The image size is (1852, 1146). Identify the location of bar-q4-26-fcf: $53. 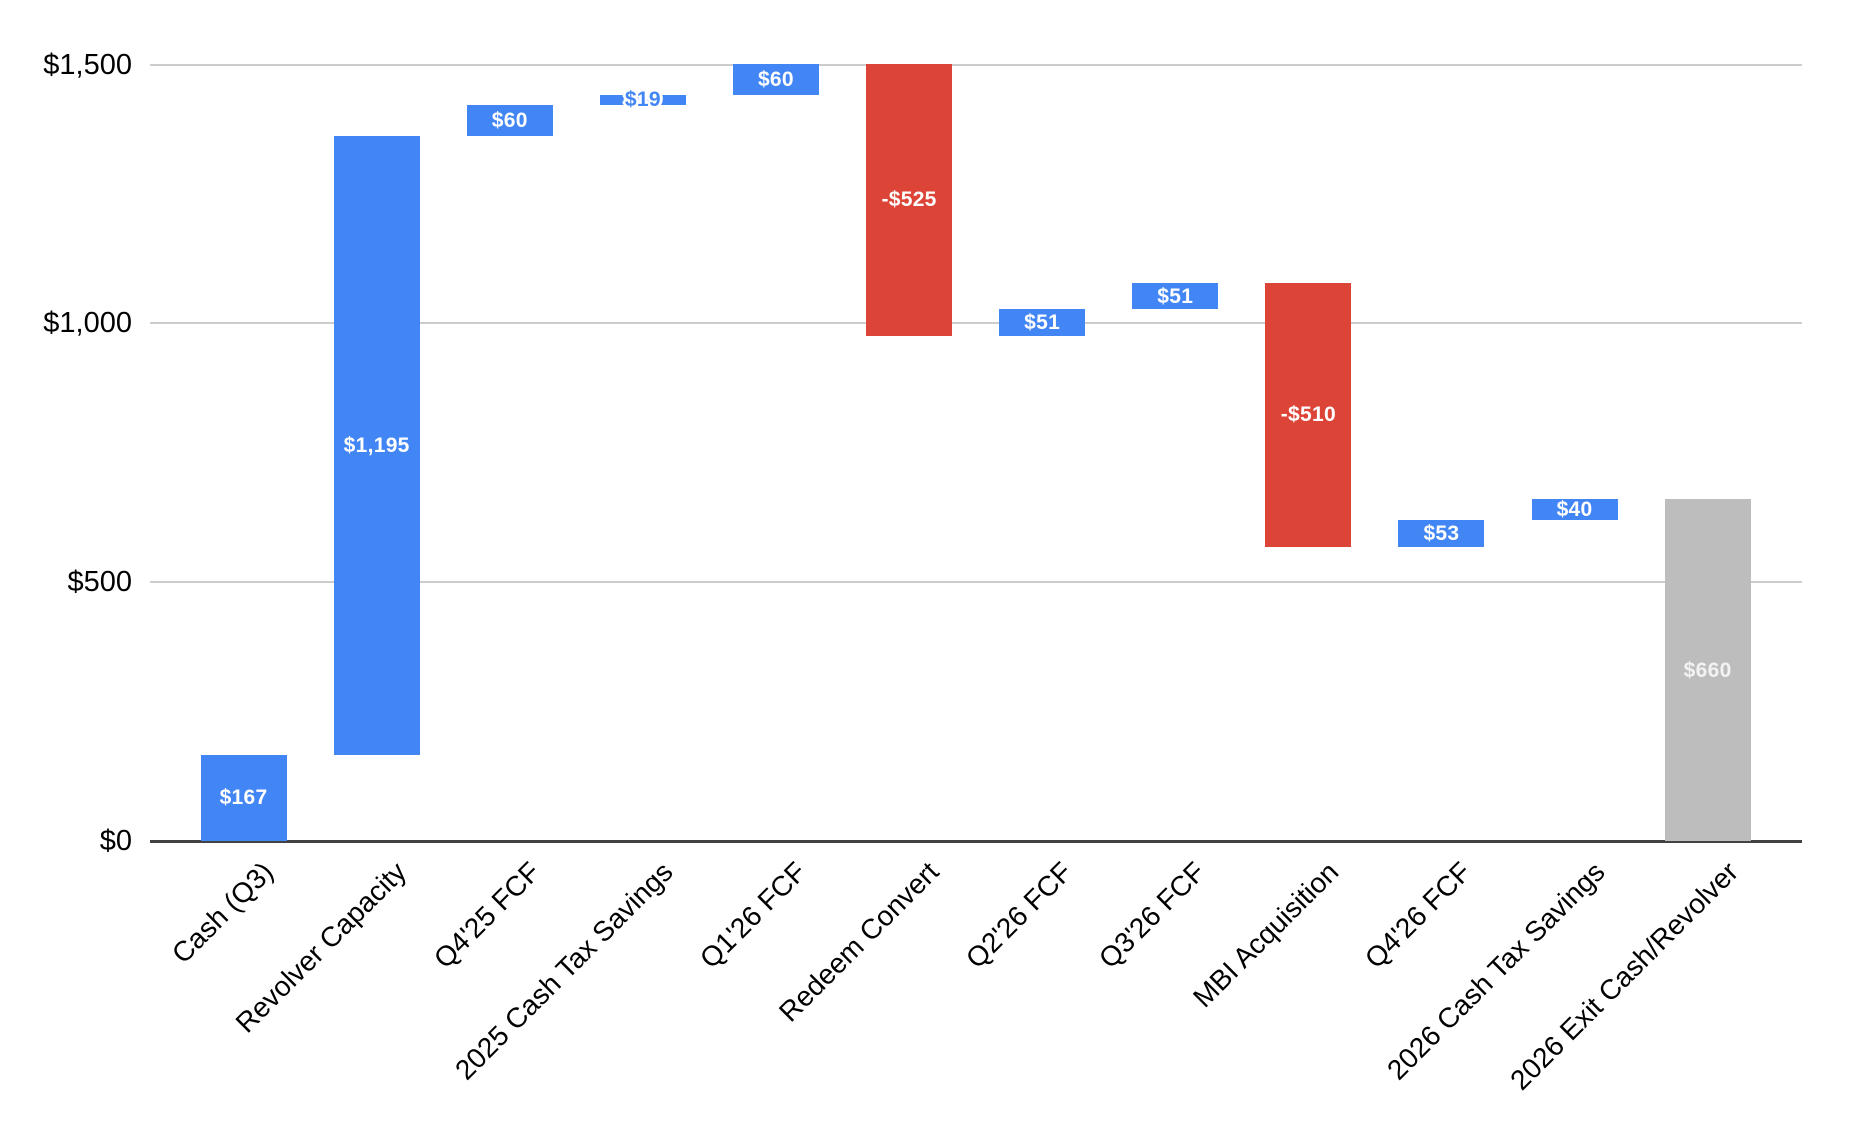
(1441, 533).